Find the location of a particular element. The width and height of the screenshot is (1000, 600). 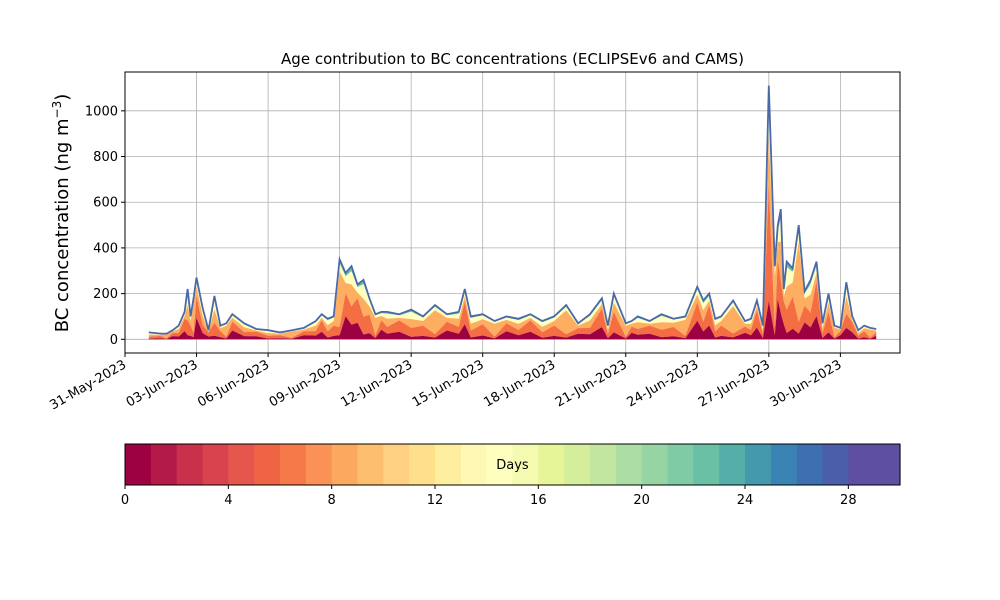

colorbar-tick-label: 16 is located at coordinates (538, 500).